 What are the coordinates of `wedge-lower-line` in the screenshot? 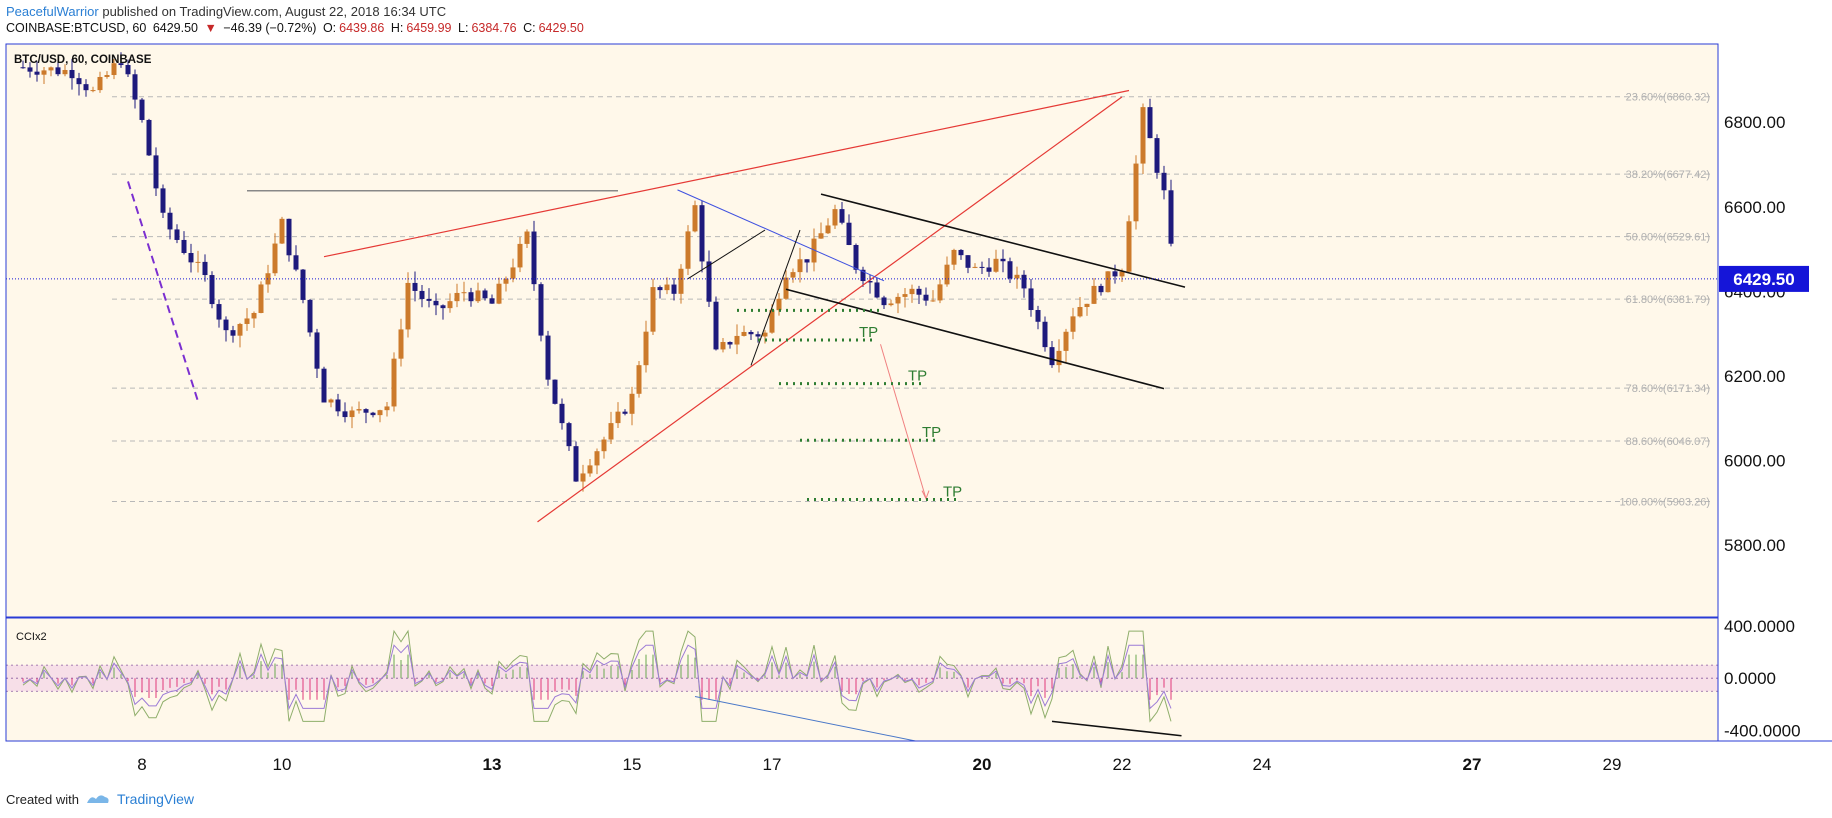 It's located at (775, 297).